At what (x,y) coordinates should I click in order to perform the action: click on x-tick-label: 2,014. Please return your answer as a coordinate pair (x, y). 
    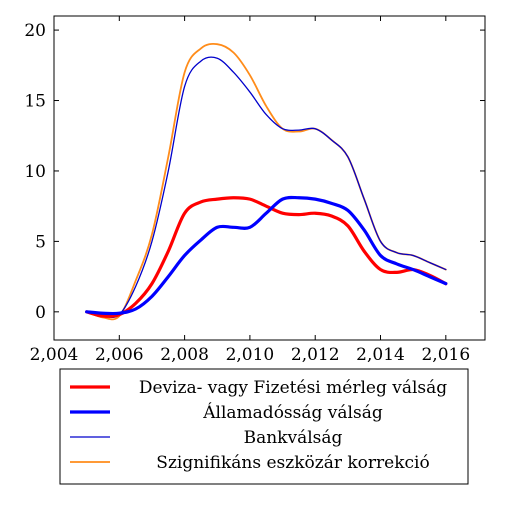
    Looking at the image, I should click on (380, 355).